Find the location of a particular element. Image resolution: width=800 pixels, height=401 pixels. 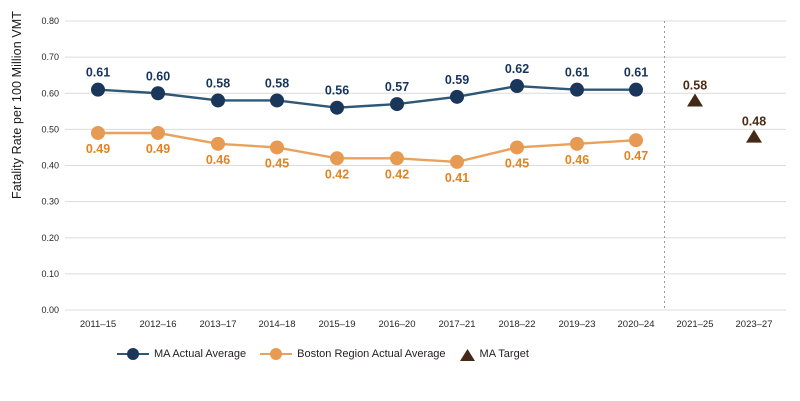

x-tick-label: 2014–18 is located at coordinates (277, 324).